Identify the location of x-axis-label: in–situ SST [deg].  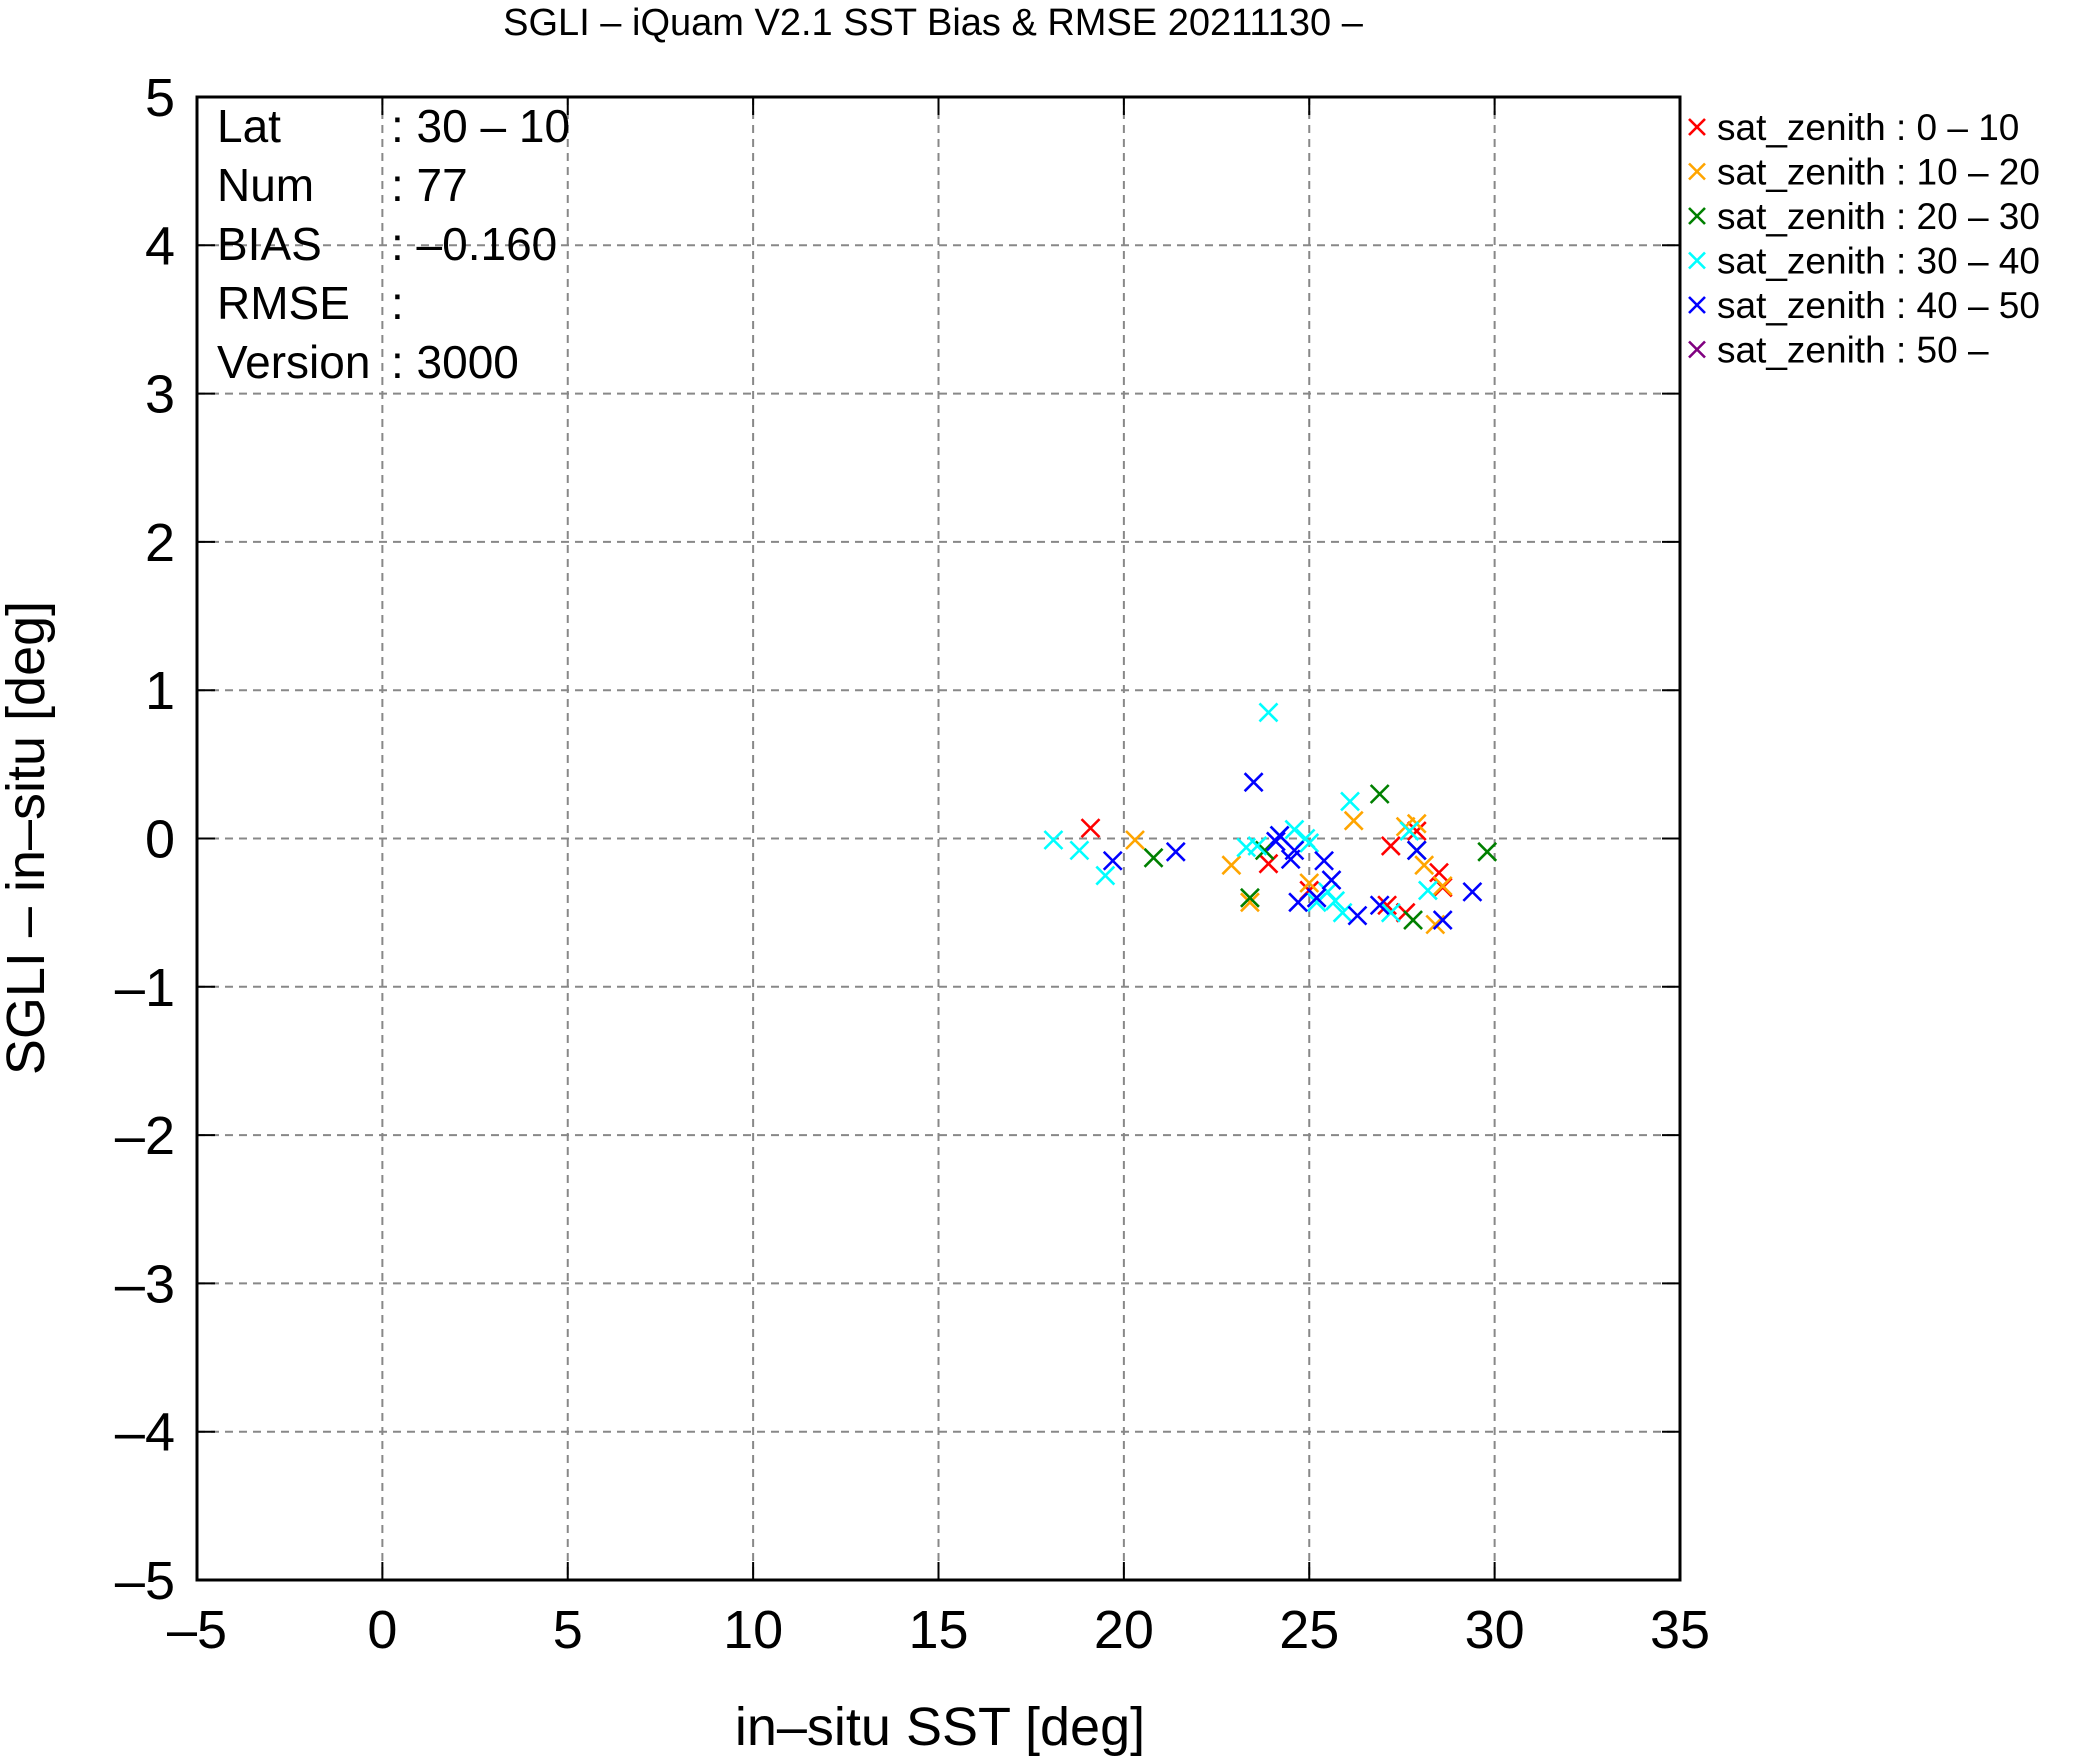
(940, 1726).